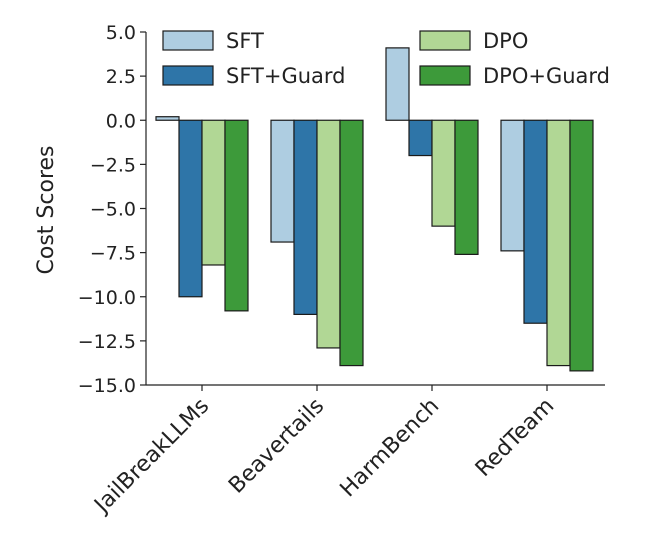 The height and width of the screenshot is (536, 665). What do you see at coordinates (167, 118) in the screenshot?
I see `bar-jailbreakllms-sft` at bounding box center [167, 118].